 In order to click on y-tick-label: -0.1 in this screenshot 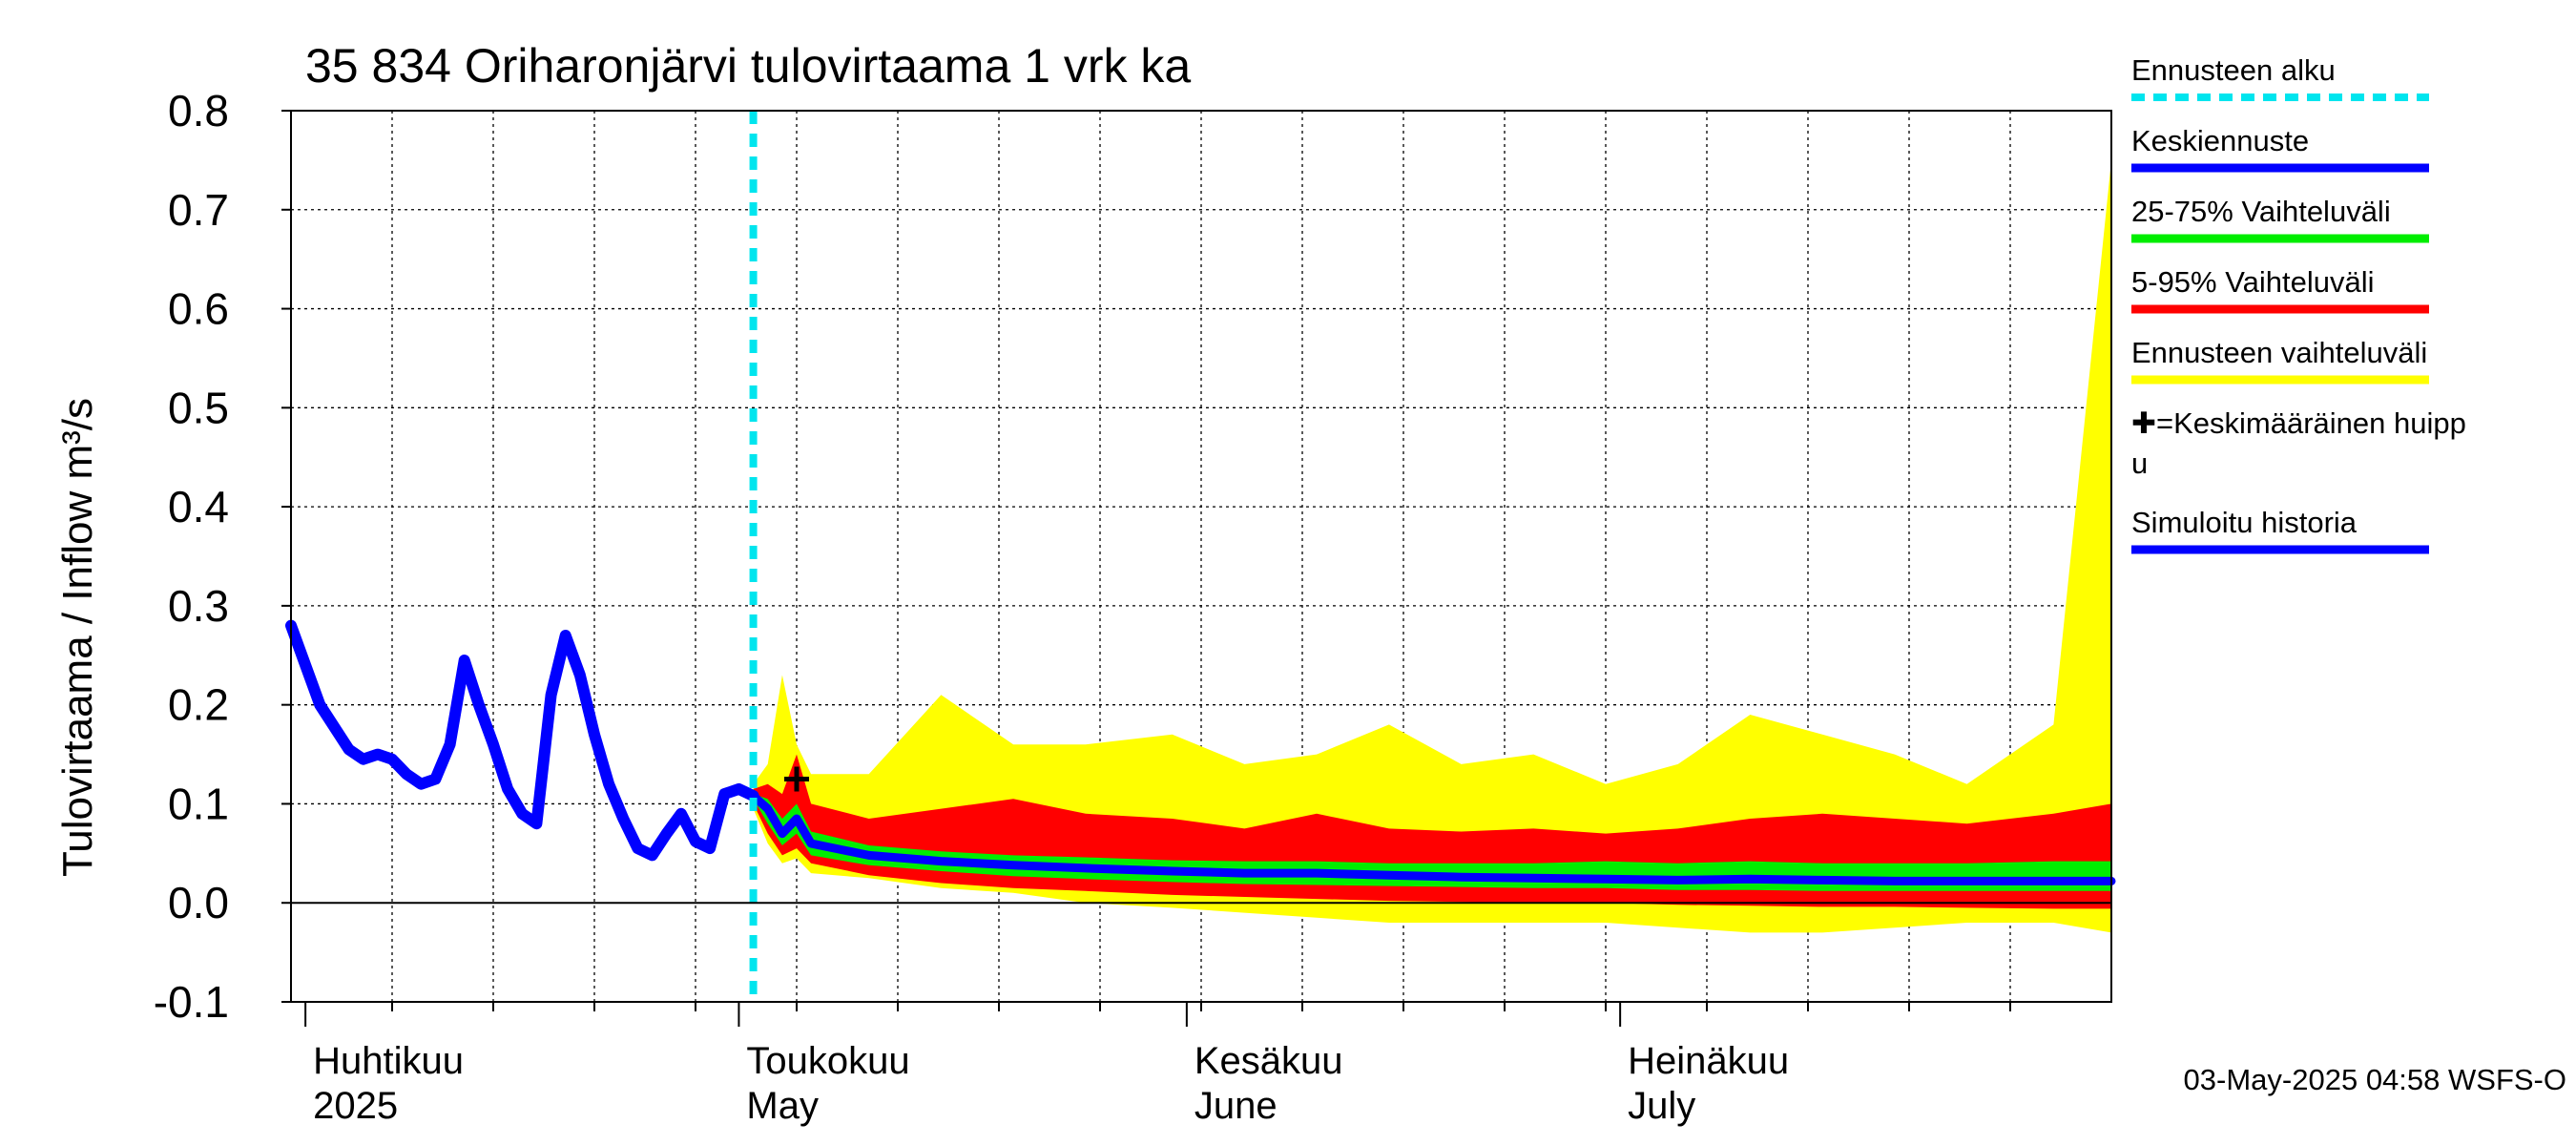, I will do `click(191, 1002)`.